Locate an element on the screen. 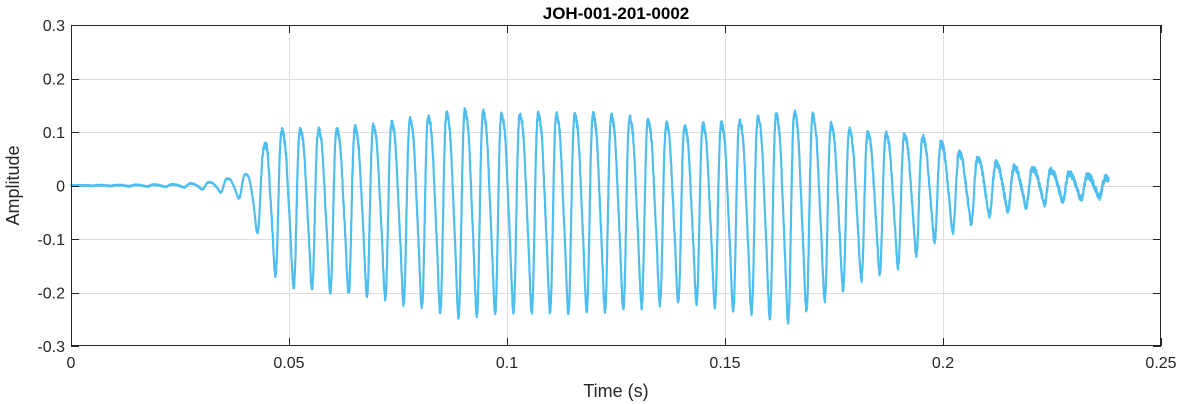 The width and height of the screenshot is (1182, 404). y-tick-label: 0 is located at coordinates (60, 187).